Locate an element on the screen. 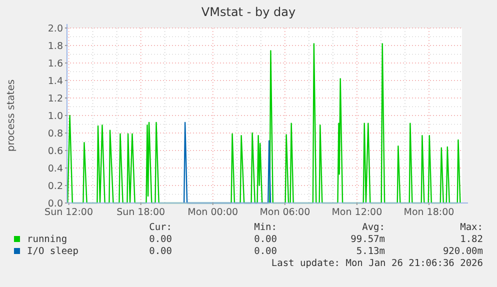  text: 1.82 is located at coordinates (471, 239).